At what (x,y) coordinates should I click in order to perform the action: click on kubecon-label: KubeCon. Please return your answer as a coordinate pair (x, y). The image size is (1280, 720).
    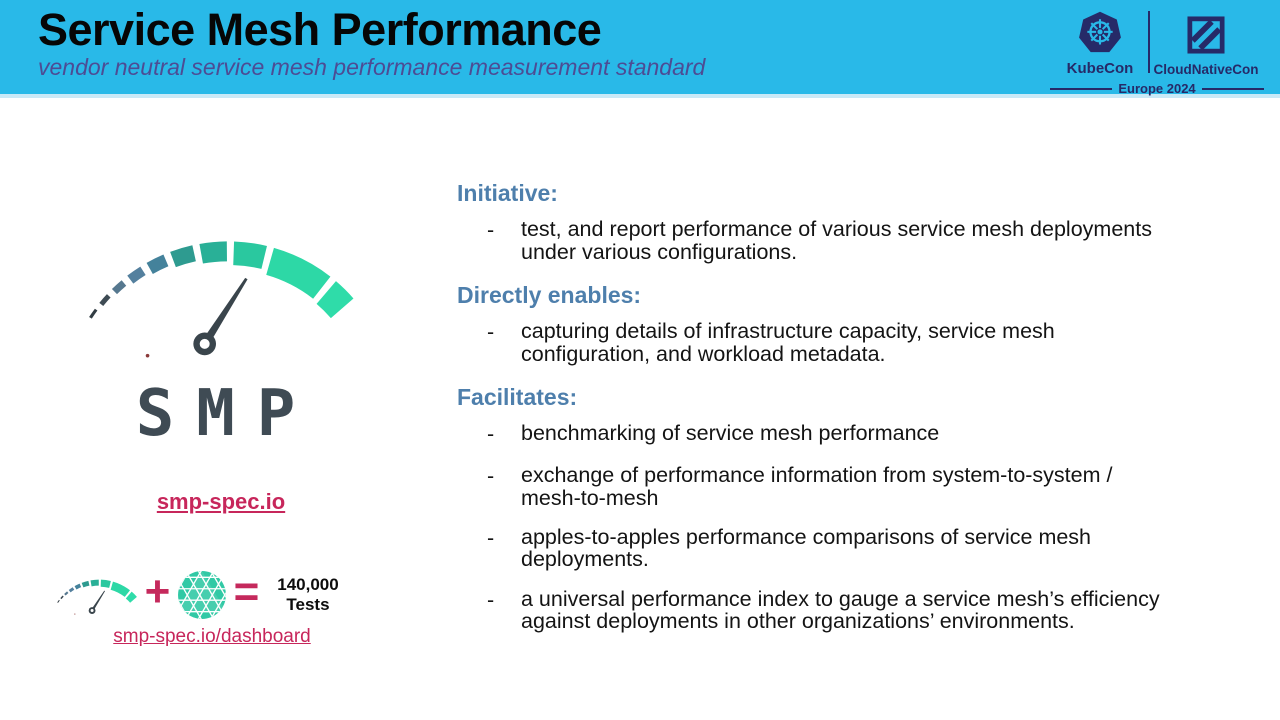
    Looking at the image, I should click on (1100, 68).